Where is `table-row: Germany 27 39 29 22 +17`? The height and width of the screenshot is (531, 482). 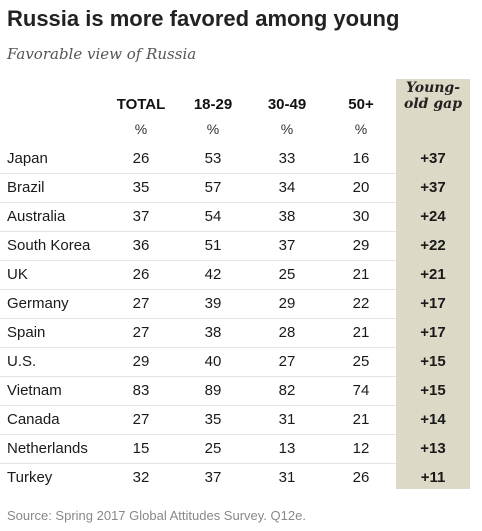 table-row: Germany 27 39 29 22 +17 is located at coordinates (241, 303).